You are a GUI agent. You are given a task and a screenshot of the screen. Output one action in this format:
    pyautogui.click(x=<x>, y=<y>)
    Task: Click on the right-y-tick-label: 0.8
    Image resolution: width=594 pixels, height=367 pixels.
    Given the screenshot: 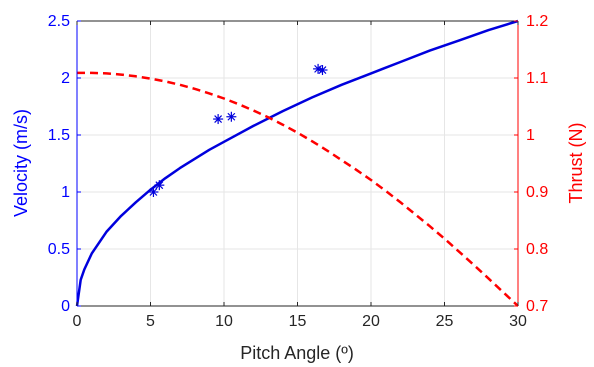 What is the action you would take?
    pyautogui.click(x=537, y=249)
    